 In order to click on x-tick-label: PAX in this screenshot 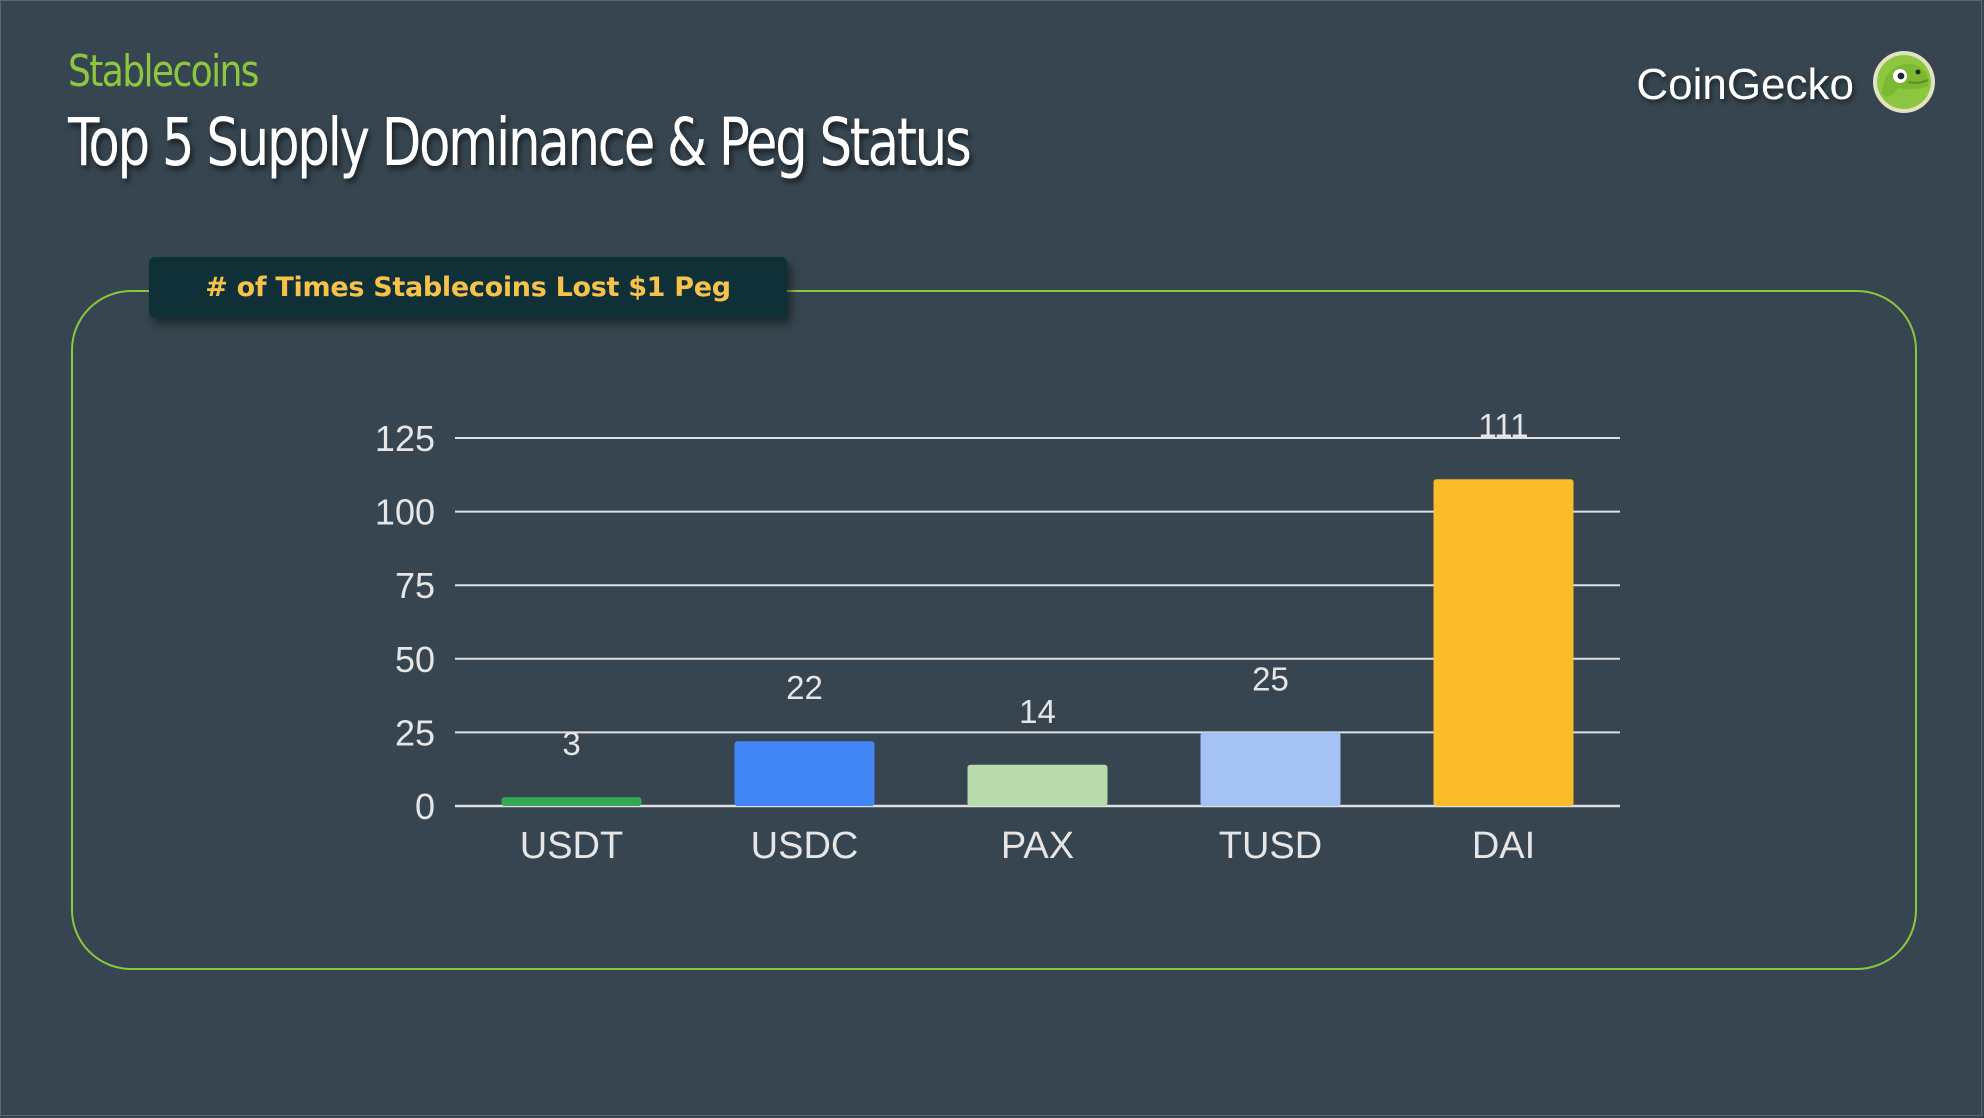, I will do `click(1037, 846)`.